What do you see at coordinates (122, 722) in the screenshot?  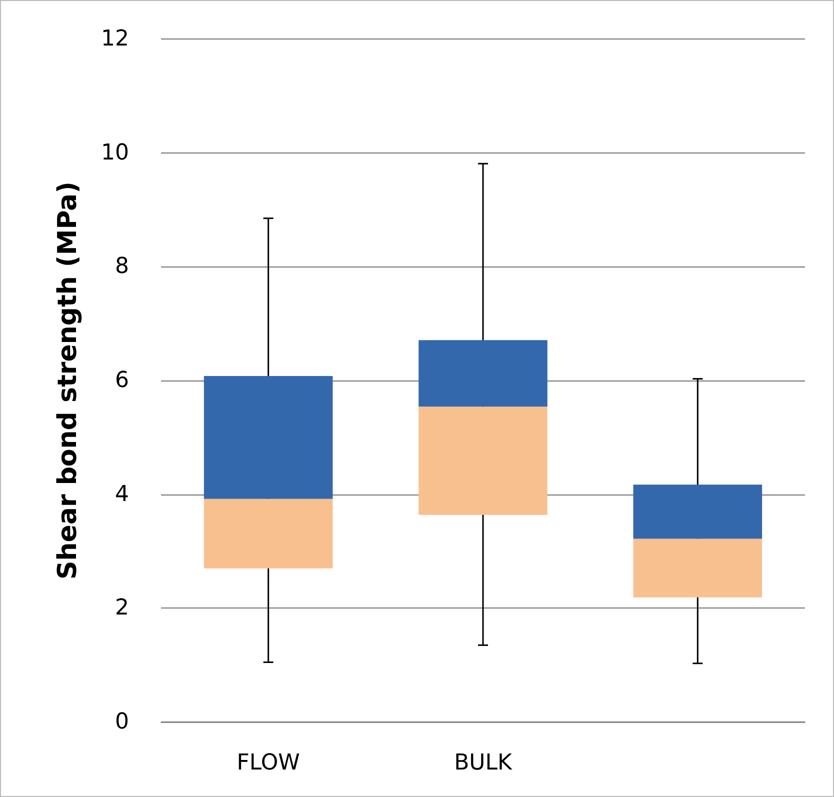 I see `y-tick-label: 0` at bounding box center [122, 722].